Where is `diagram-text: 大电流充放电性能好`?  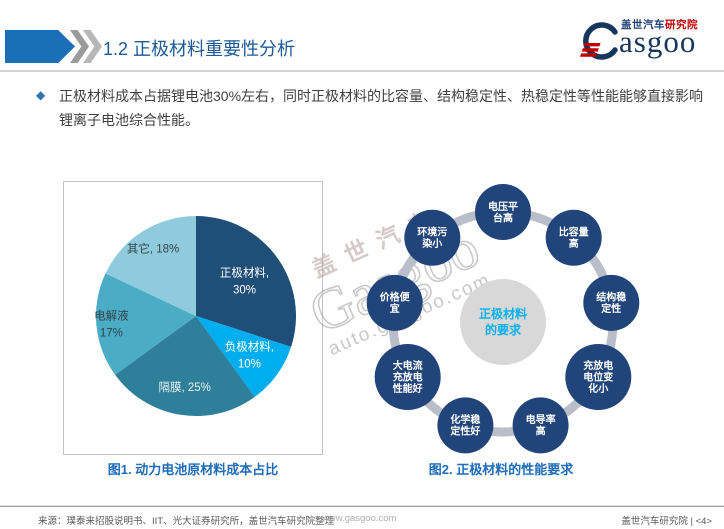 diagram-text: 大电流充放电性能好 is located at coordinates (407, 377).